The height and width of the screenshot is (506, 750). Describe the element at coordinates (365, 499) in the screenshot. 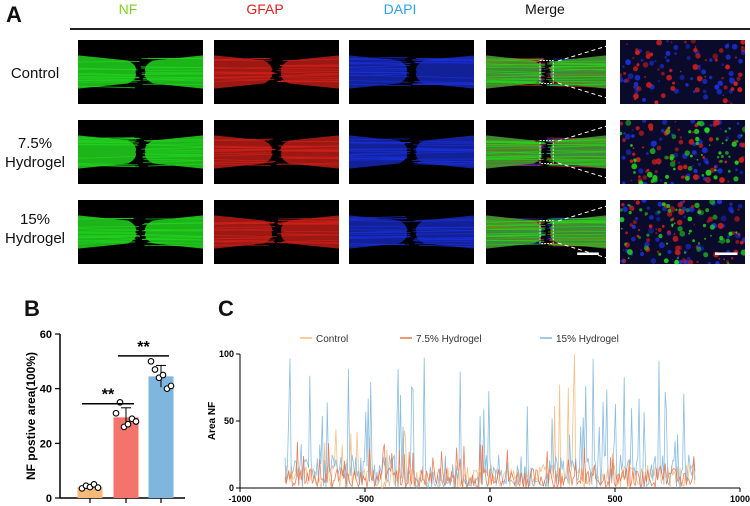

I see `panel-c-x-tick-label: -500` at that location.